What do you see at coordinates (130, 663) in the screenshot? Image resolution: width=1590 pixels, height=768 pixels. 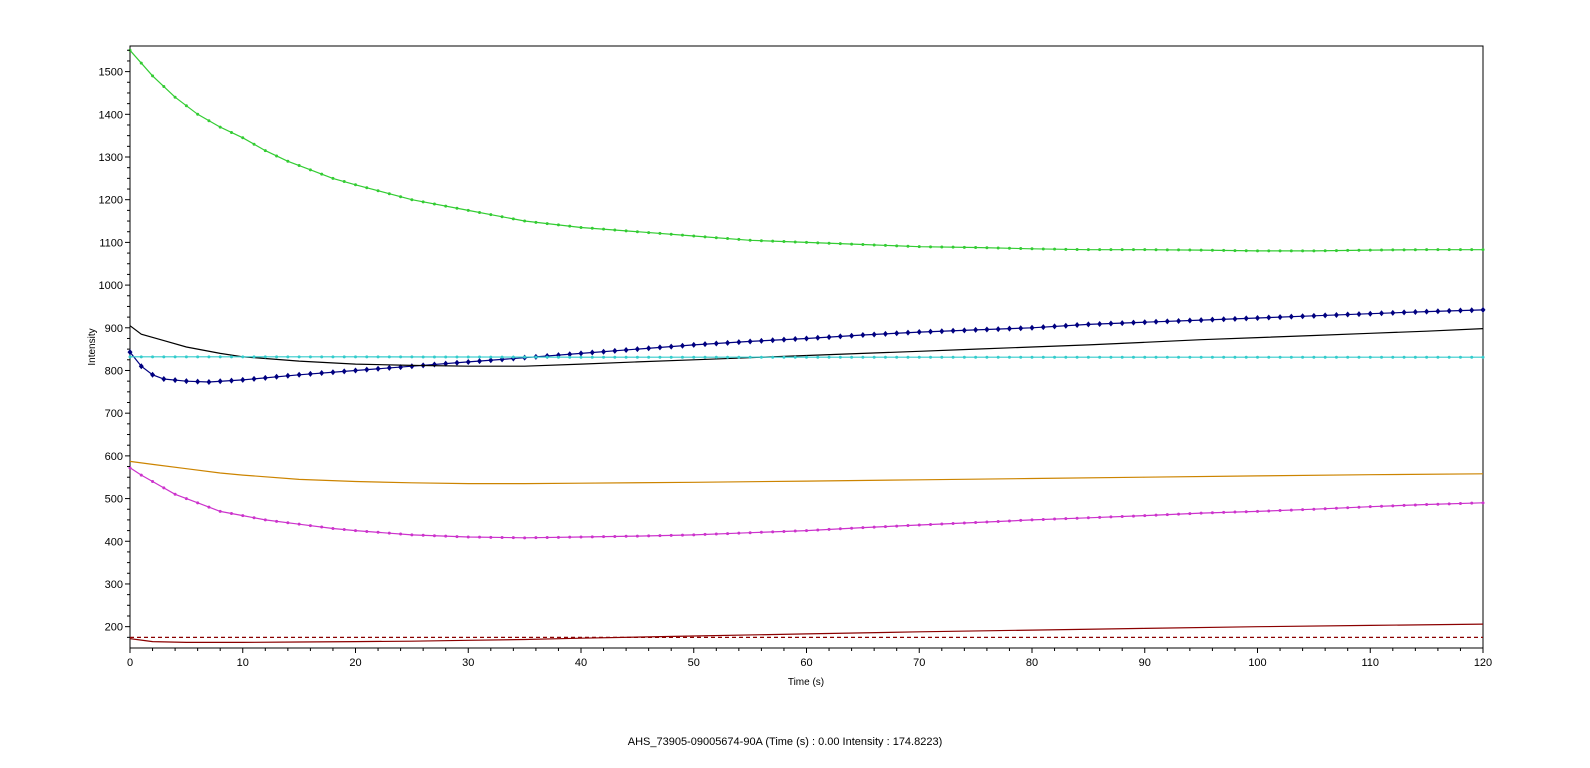 I see `x-tick-label: 0` at bounding box center [130, 663].